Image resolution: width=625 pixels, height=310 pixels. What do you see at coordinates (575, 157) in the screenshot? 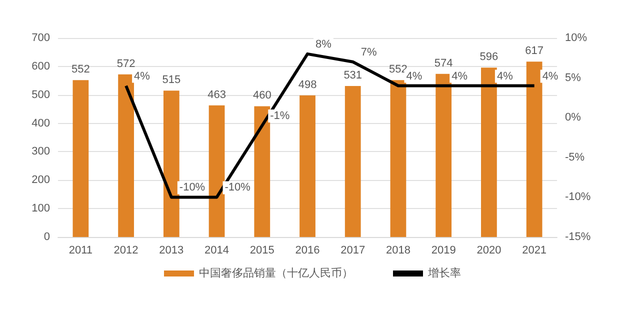
I see `y2-tick-label: -5%` at bounding box center [575, 157].